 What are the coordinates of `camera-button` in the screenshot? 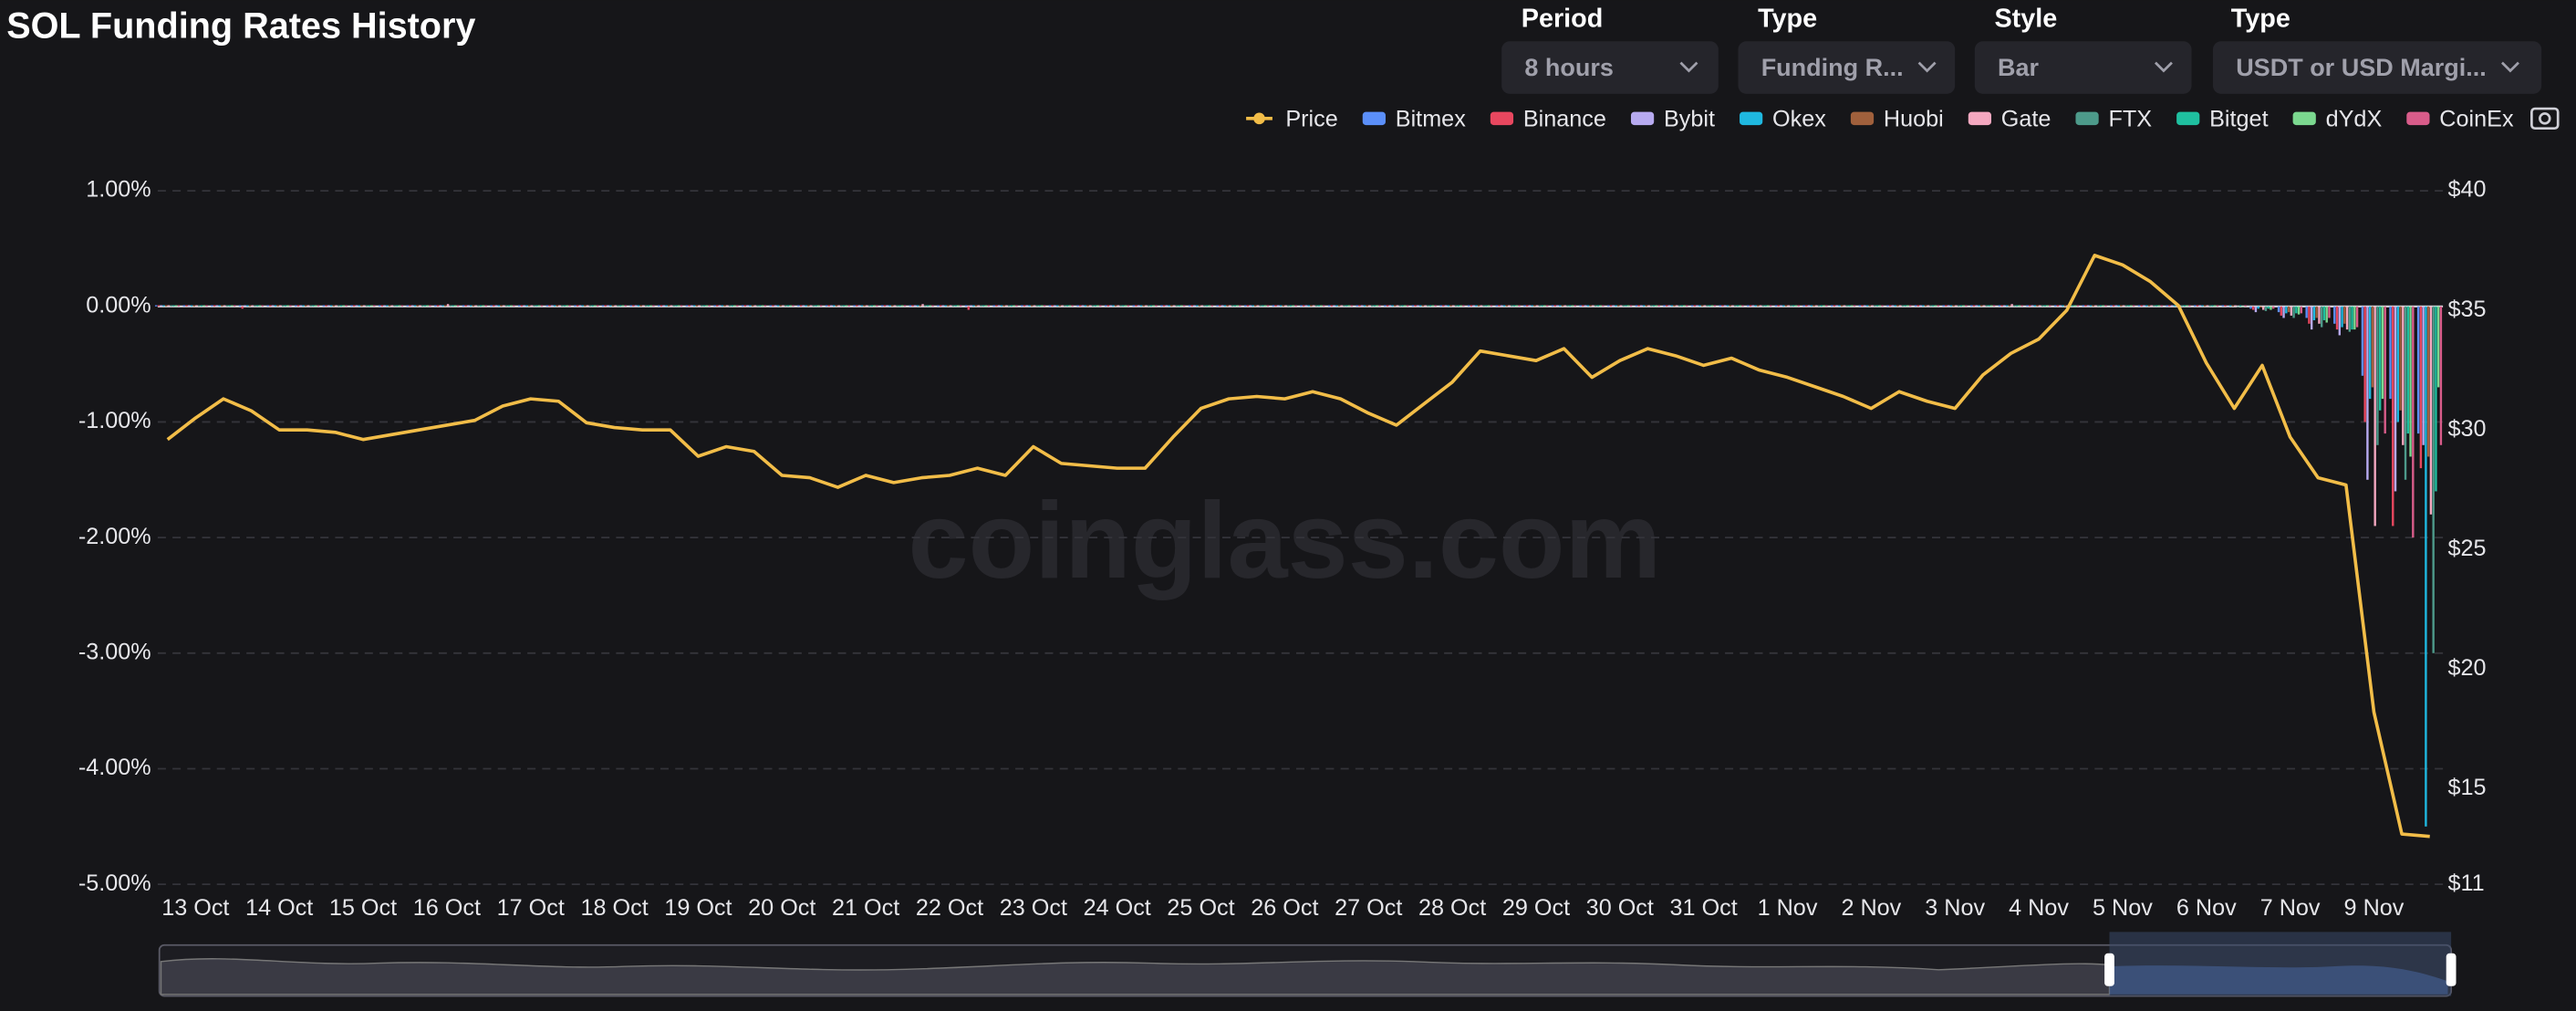 It's located at (2545, 118).